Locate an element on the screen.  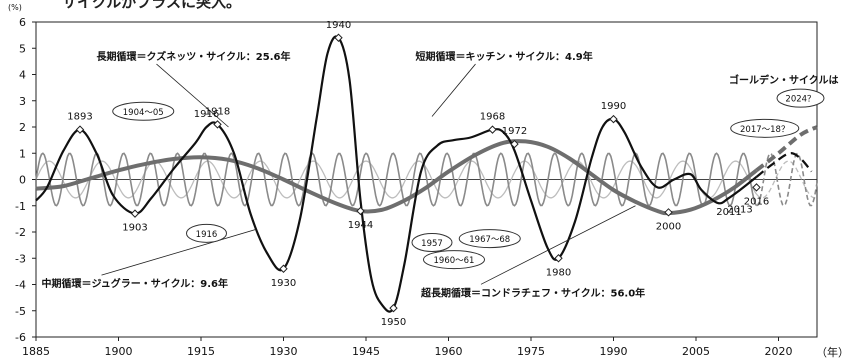
year-label: 1930 is located at coordinates (283, 283).